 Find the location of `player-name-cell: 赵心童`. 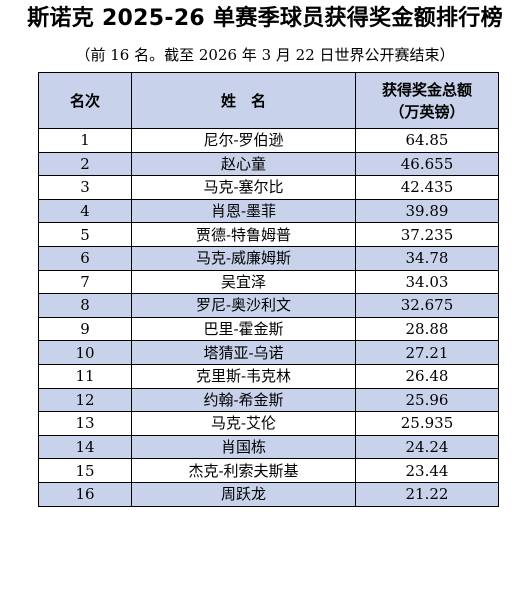

player-name-cell: 赵心童 is located at coordinates (243, 164).